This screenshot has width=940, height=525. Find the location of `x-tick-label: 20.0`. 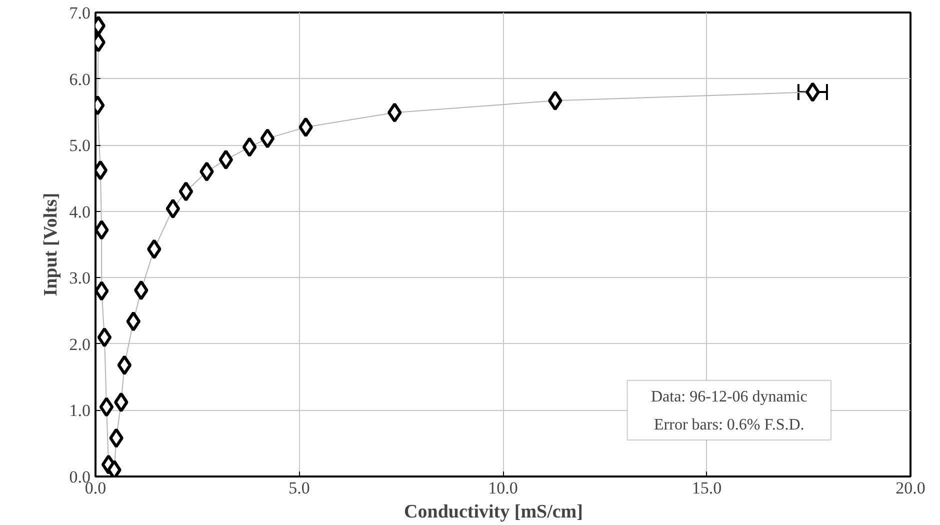

x-tick-label: 20.0 is located at coordinates (911, 488).